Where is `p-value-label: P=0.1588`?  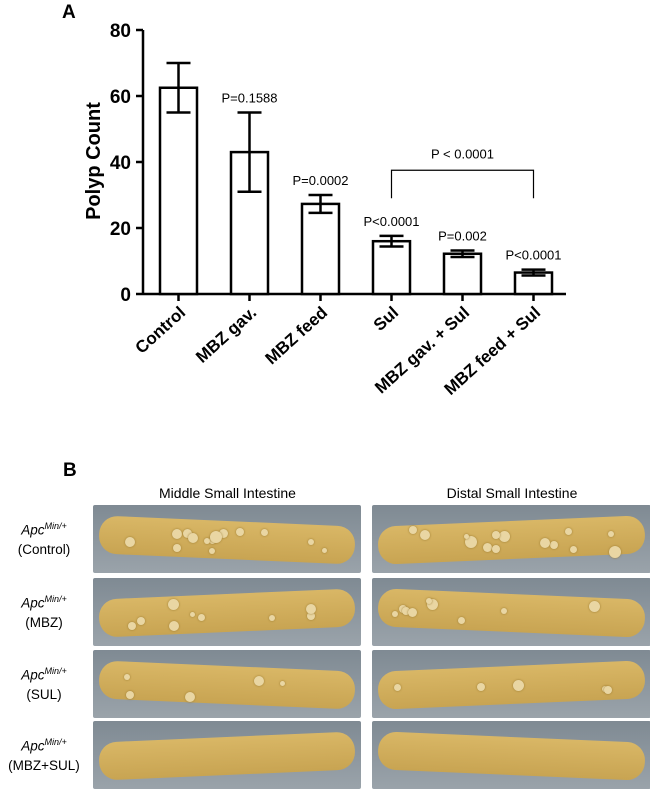 p-value-label: P=0.1588 is located at coordinates (249, 98).